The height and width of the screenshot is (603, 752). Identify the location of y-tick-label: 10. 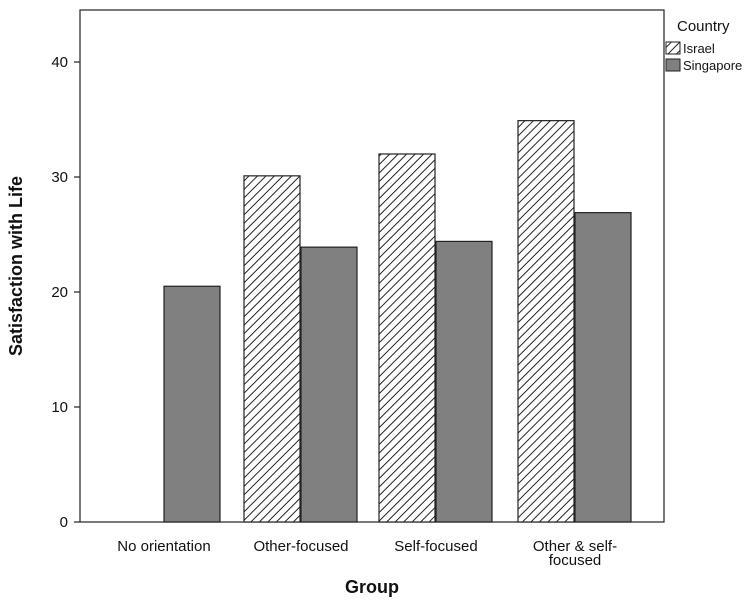
(59, 407).